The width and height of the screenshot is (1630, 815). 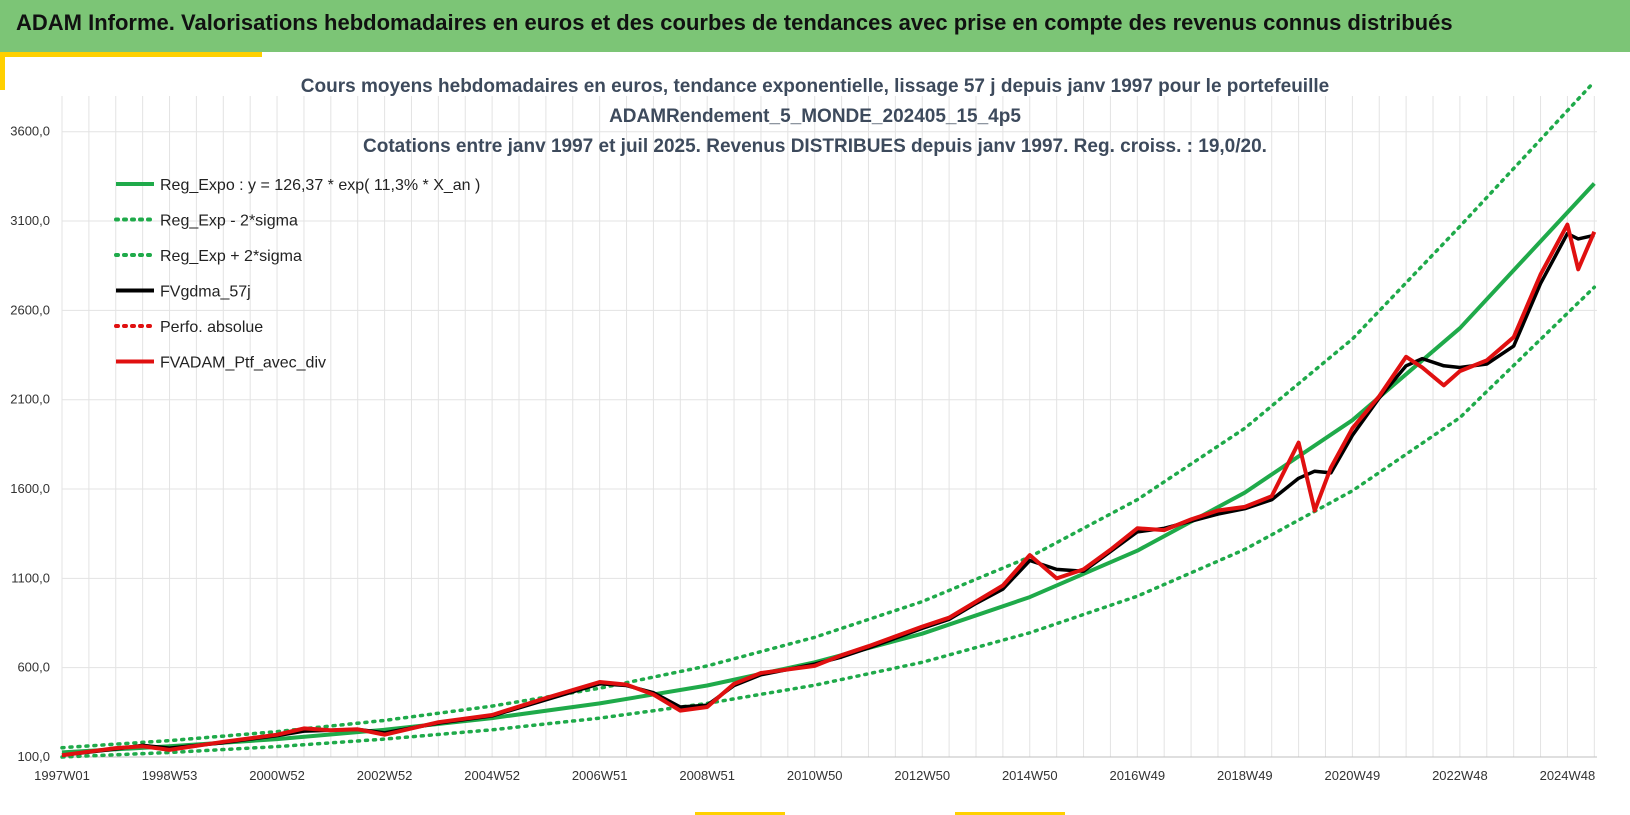 What do you see at coordinates (385, 775) in the screenshot?
I see `x-tick-label: 2002W52` at bounding box center [385, 775].